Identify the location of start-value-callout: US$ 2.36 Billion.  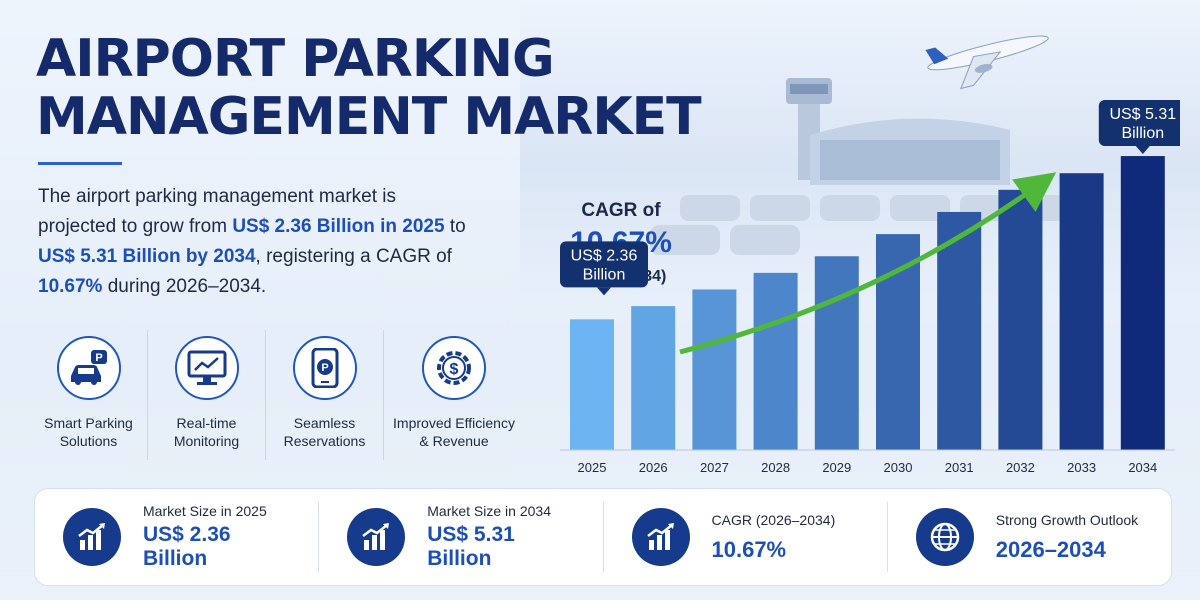
(604, 268).